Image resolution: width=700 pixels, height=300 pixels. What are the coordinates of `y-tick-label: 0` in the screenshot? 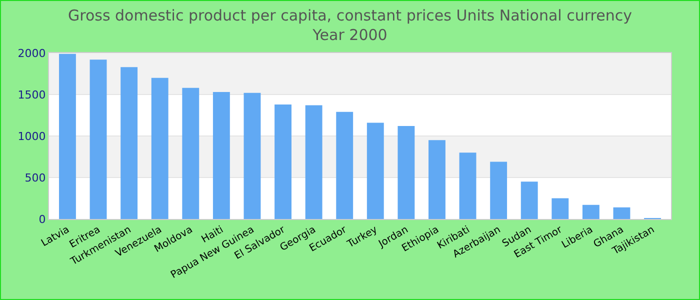 It's located at (42, 219).